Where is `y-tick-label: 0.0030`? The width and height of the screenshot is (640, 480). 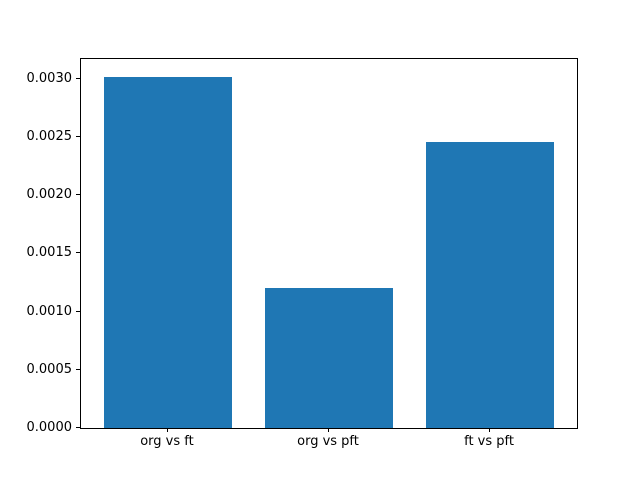
y-tick-label: 0.0030 is located at coordinates (49, 78).